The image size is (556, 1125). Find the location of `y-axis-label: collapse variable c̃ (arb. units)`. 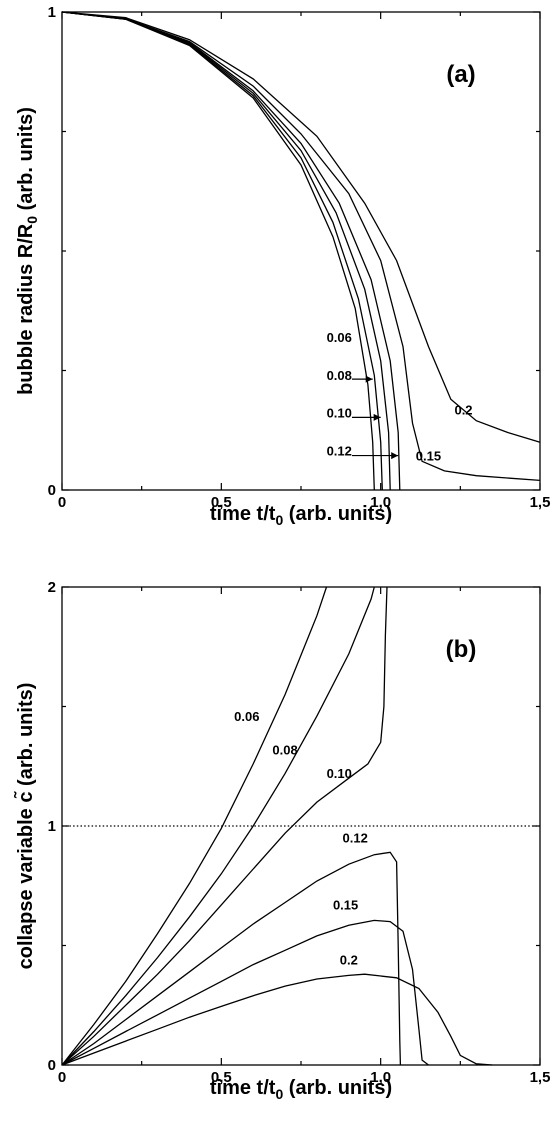

y-axis-label: collapse variable c̃ (arb. units) is located at coordinates (25, 826).